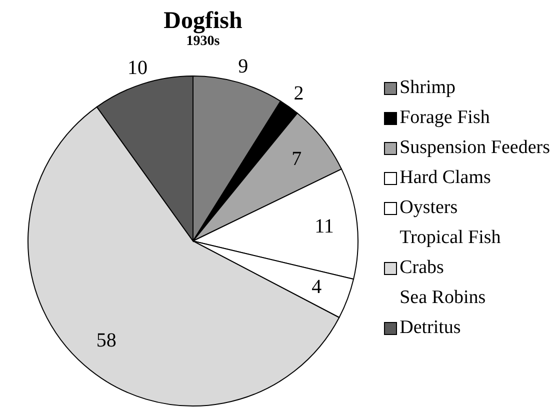 This screenshot has height=415, width=558. I want to click on legend-label: Detritus, so click(430, 328).